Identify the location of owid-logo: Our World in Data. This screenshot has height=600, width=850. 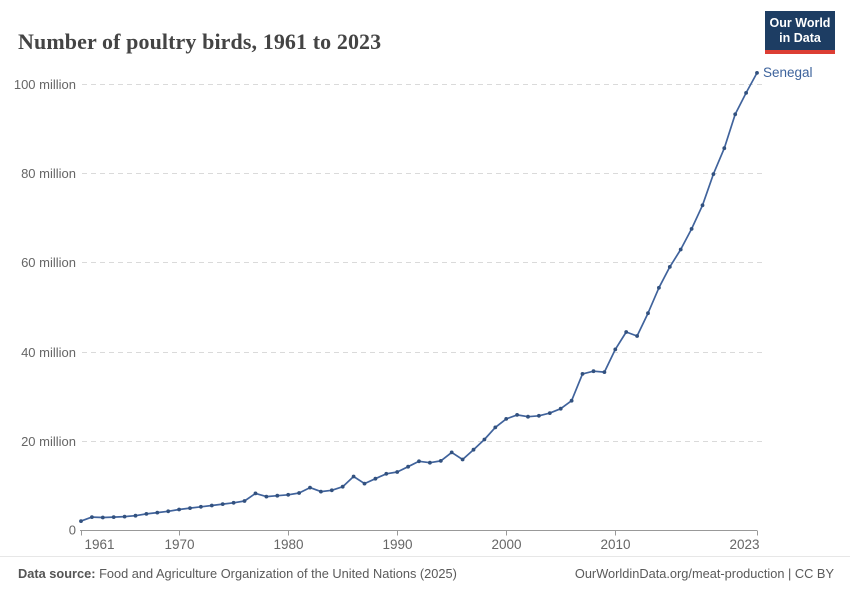
(800, 32).